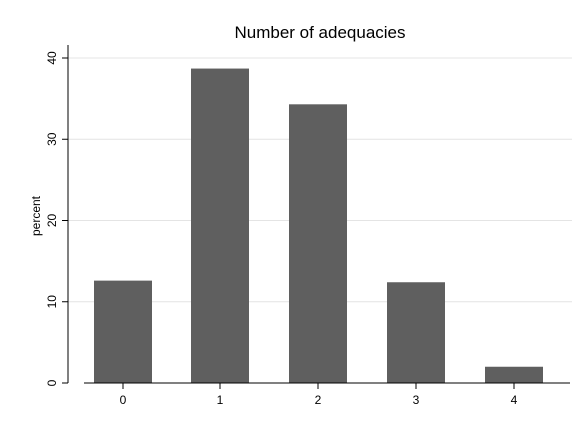  Describe the element at coordinates (319, 32) in the screenshot. I see `chart-title: Number of adequacies` at that location.